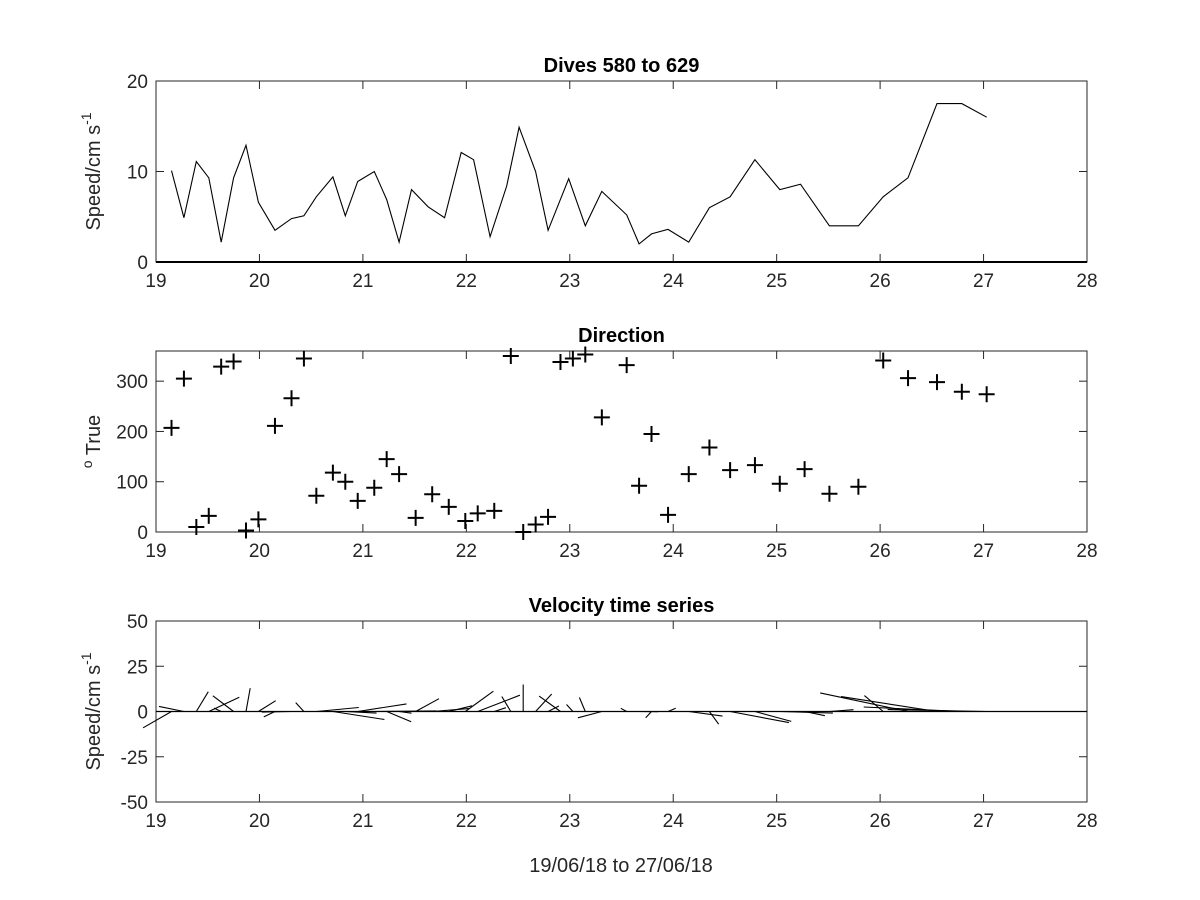 This screenshot has height=900, width=1200. What do you see at coordinates (621, 866) in the screenshot?
I see `figure-xlabel: 19/06/18 to 27/06/18` at bounding box center [621, 866].